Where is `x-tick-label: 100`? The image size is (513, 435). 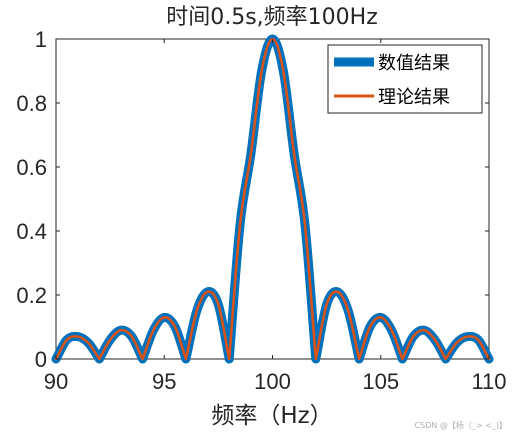
x-tick-label: 100 is located at coordinates (272, 381).